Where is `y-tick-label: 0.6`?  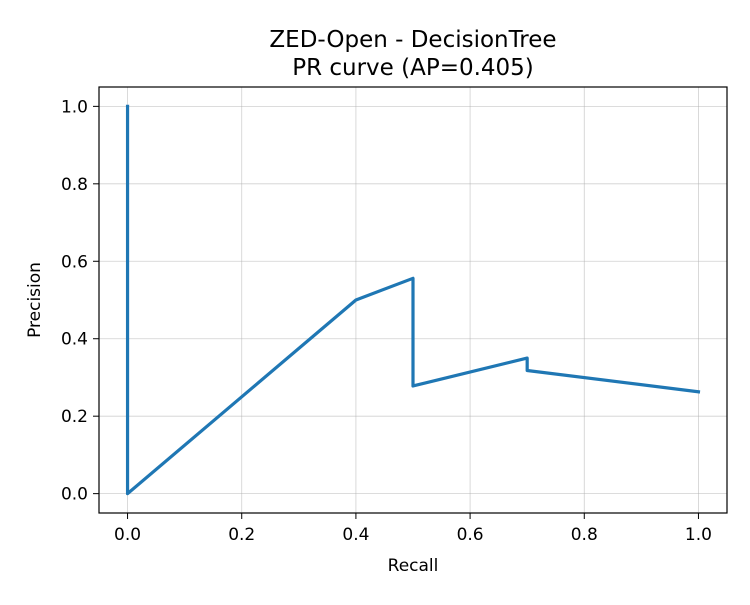
y-tick-label: 0.6 is located at coordinates (74, 262).